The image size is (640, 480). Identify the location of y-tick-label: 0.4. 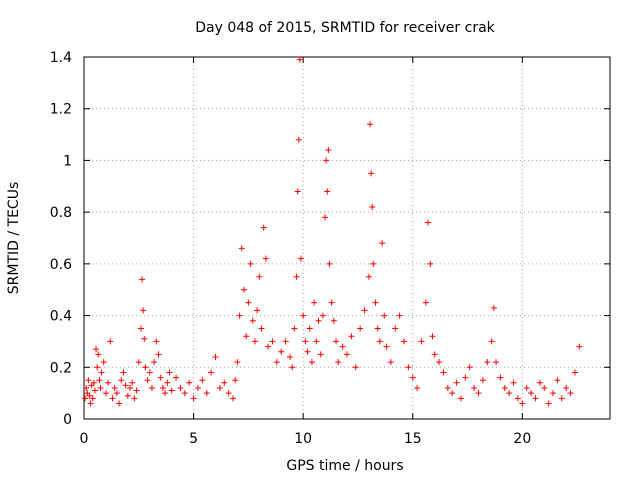
(61, 317).